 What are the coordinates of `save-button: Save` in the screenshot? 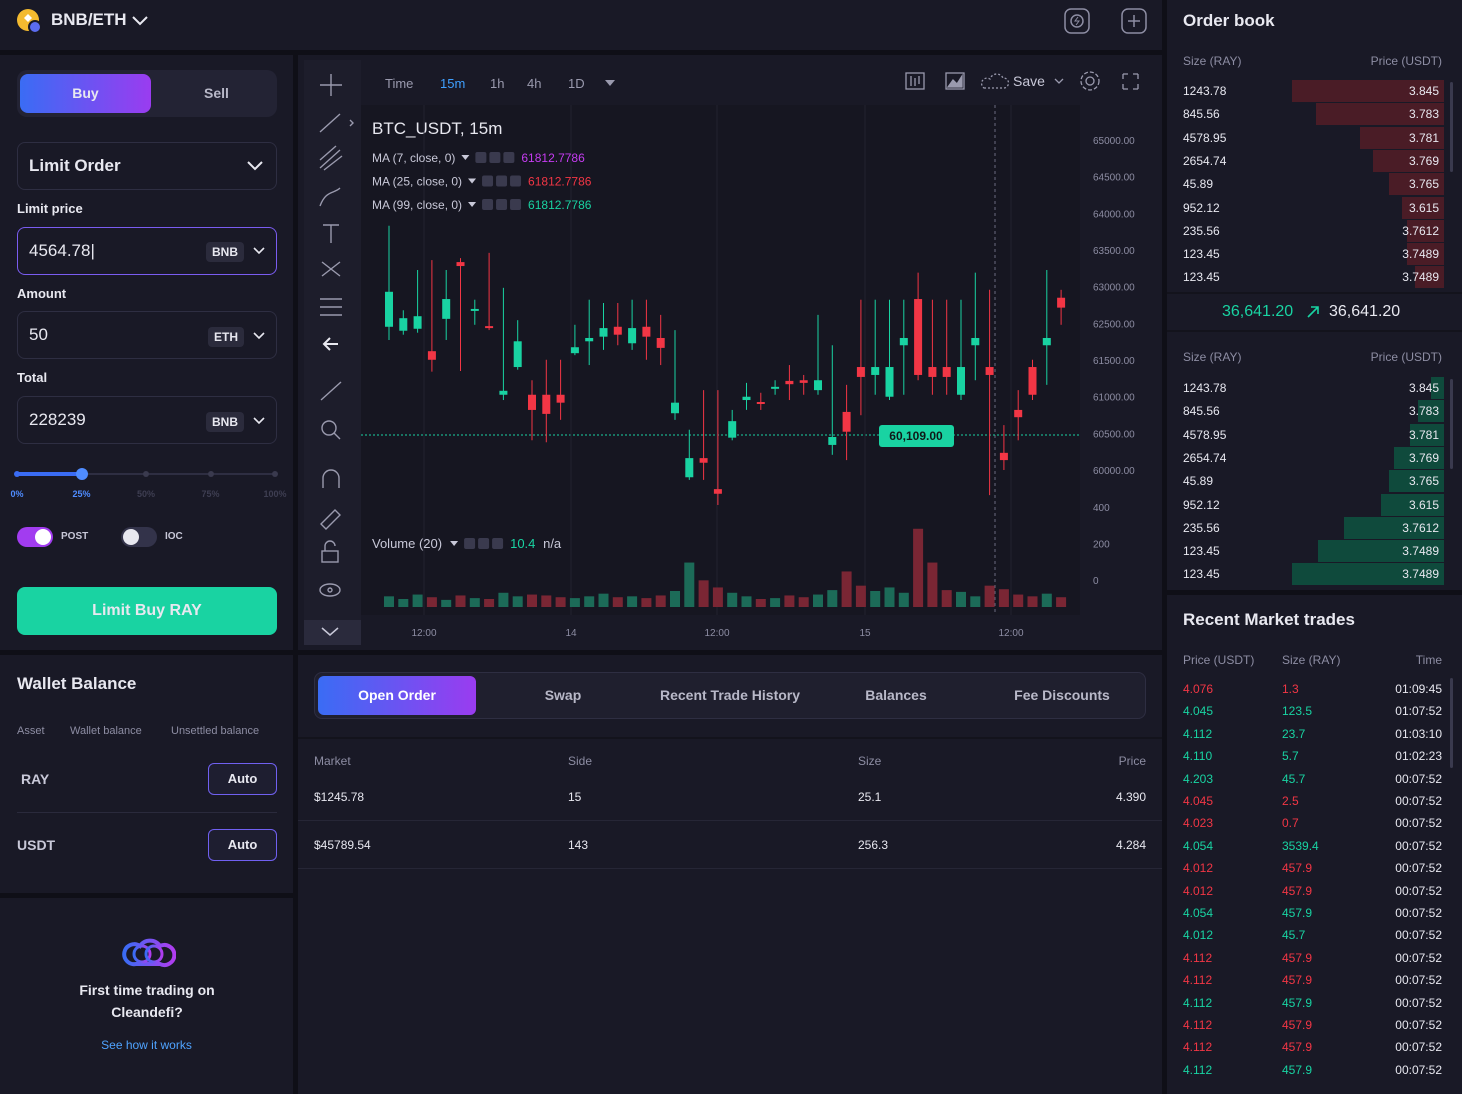 It's located at (1029, 81).